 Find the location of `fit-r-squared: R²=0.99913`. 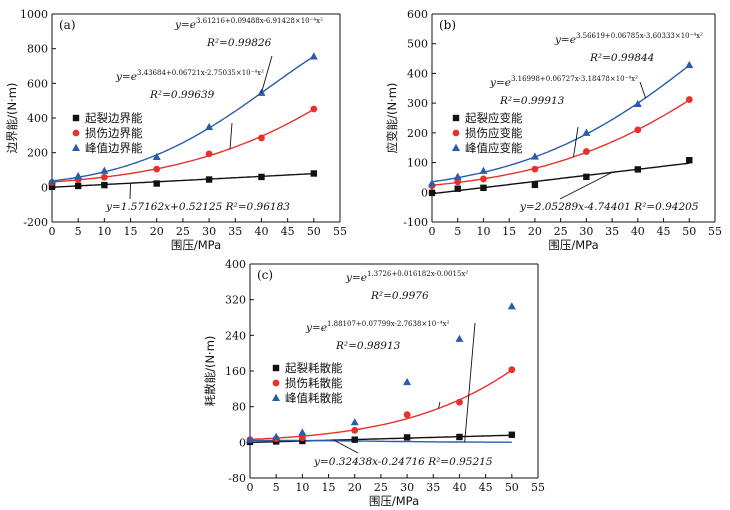

fit-r-squared: R²=0.99913 is located at coordinates (532, 101).